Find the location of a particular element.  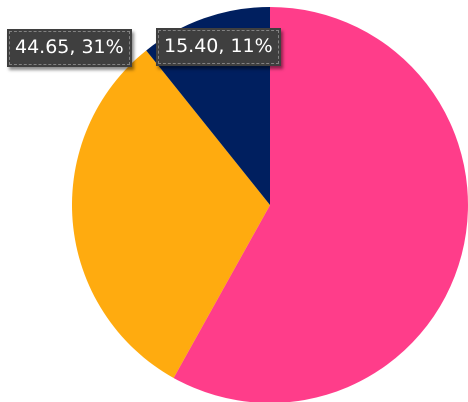

data-label-orange-slice: 44.65, 31% is located at coordinates (69, 48).